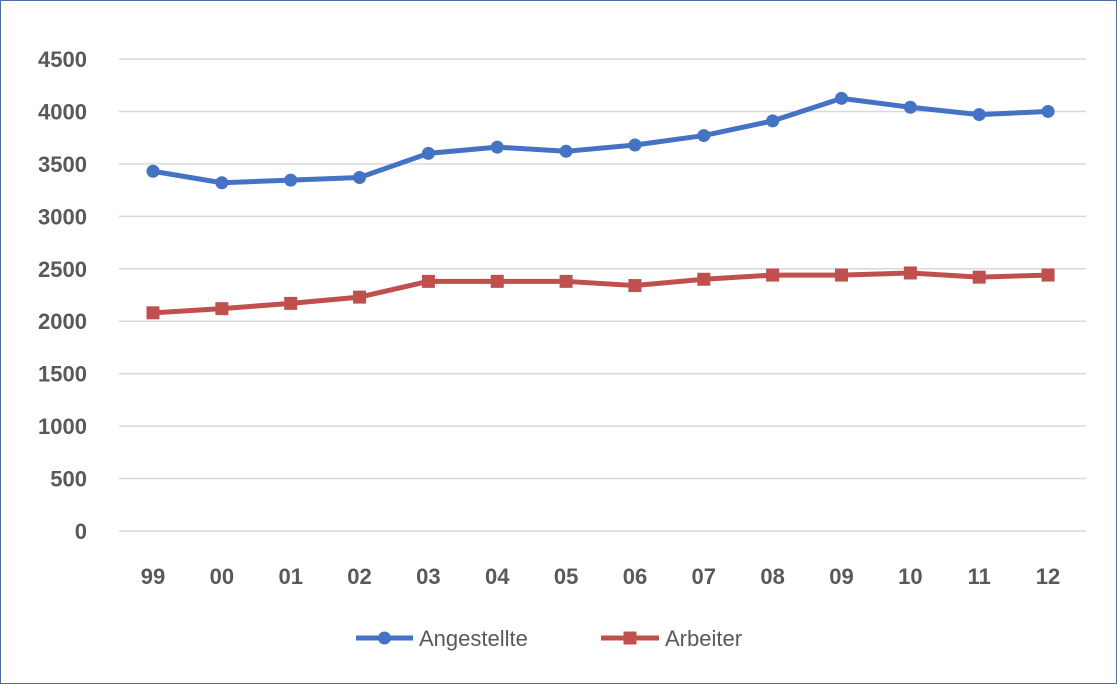 The image size is (1117, 685). I want to click on x-tick-label: 04, so click(497, 576).